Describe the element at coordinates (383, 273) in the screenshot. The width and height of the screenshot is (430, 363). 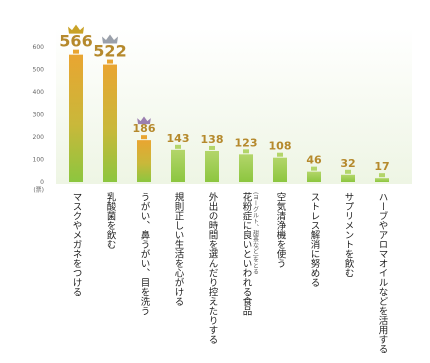
I see `category-label: ハーブやアロマオイルなどを活用する` at that location.